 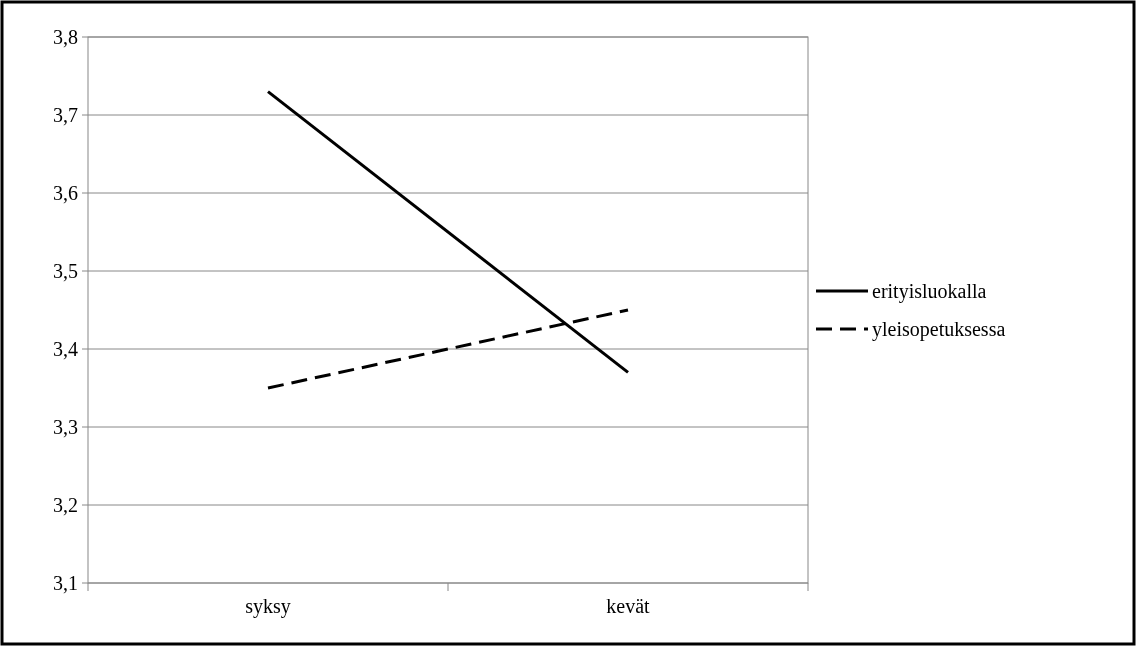 What do you see at coordinates (65, 505) in the screenshot?
I see `y-tick-label: 3,2` at bounding box center [65, 505].